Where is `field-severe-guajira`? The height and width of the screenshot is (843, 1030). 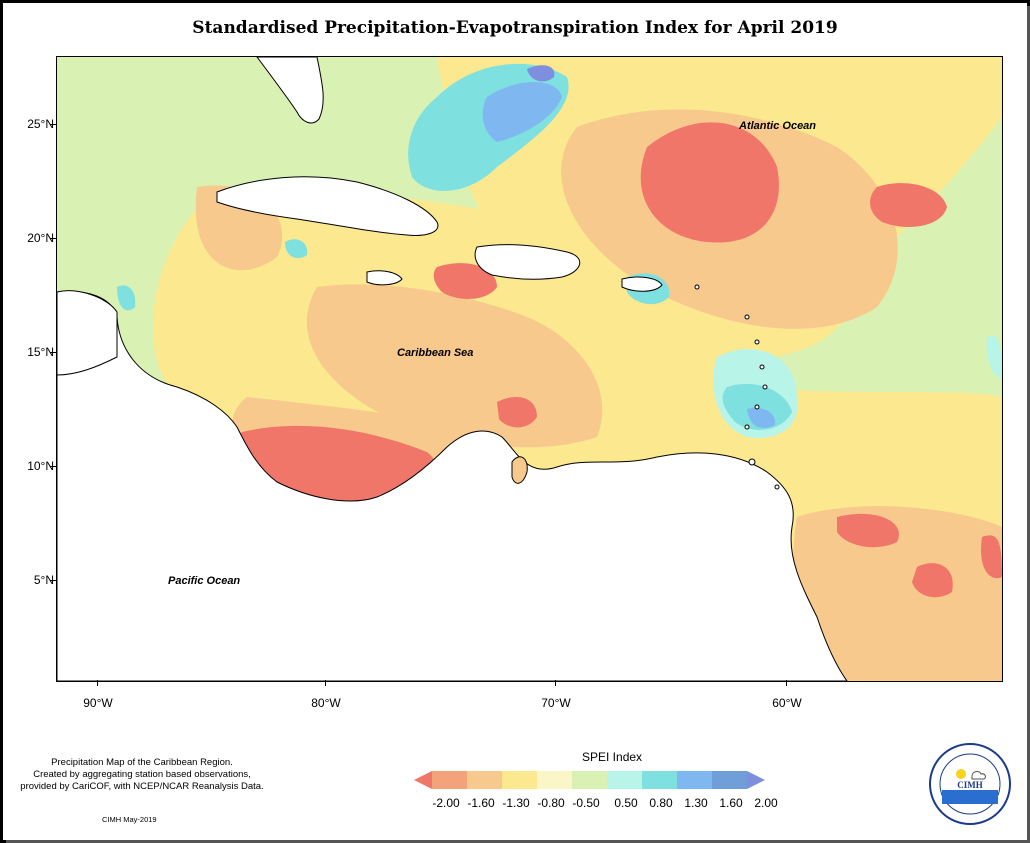 field-severe-guajira is located at coordinates (517, 412).